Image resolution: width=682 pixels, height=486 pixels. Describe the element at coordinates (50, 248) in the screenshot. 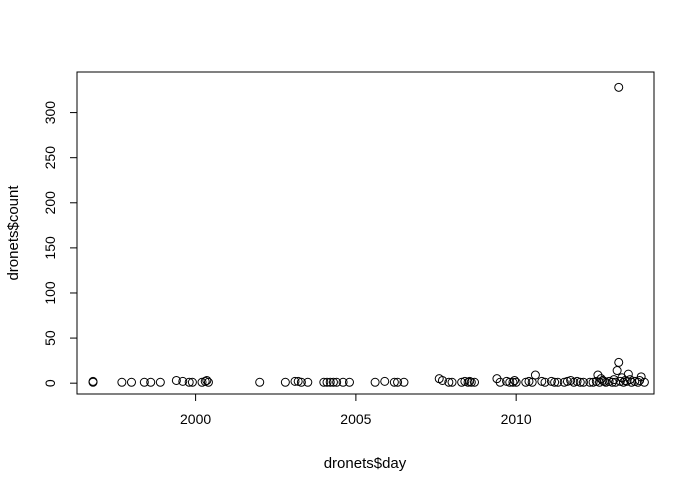

I see `y-tick-label: 150` at that location.